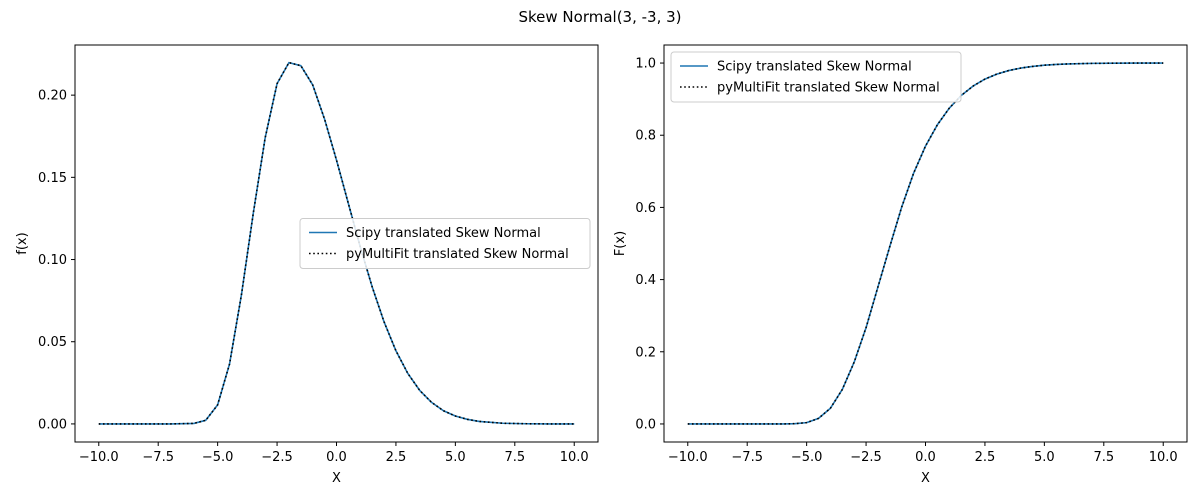  Describe the element at coordinates (645, 280) in the screenshot. I see `y-tick-label: 0.4` at that location.